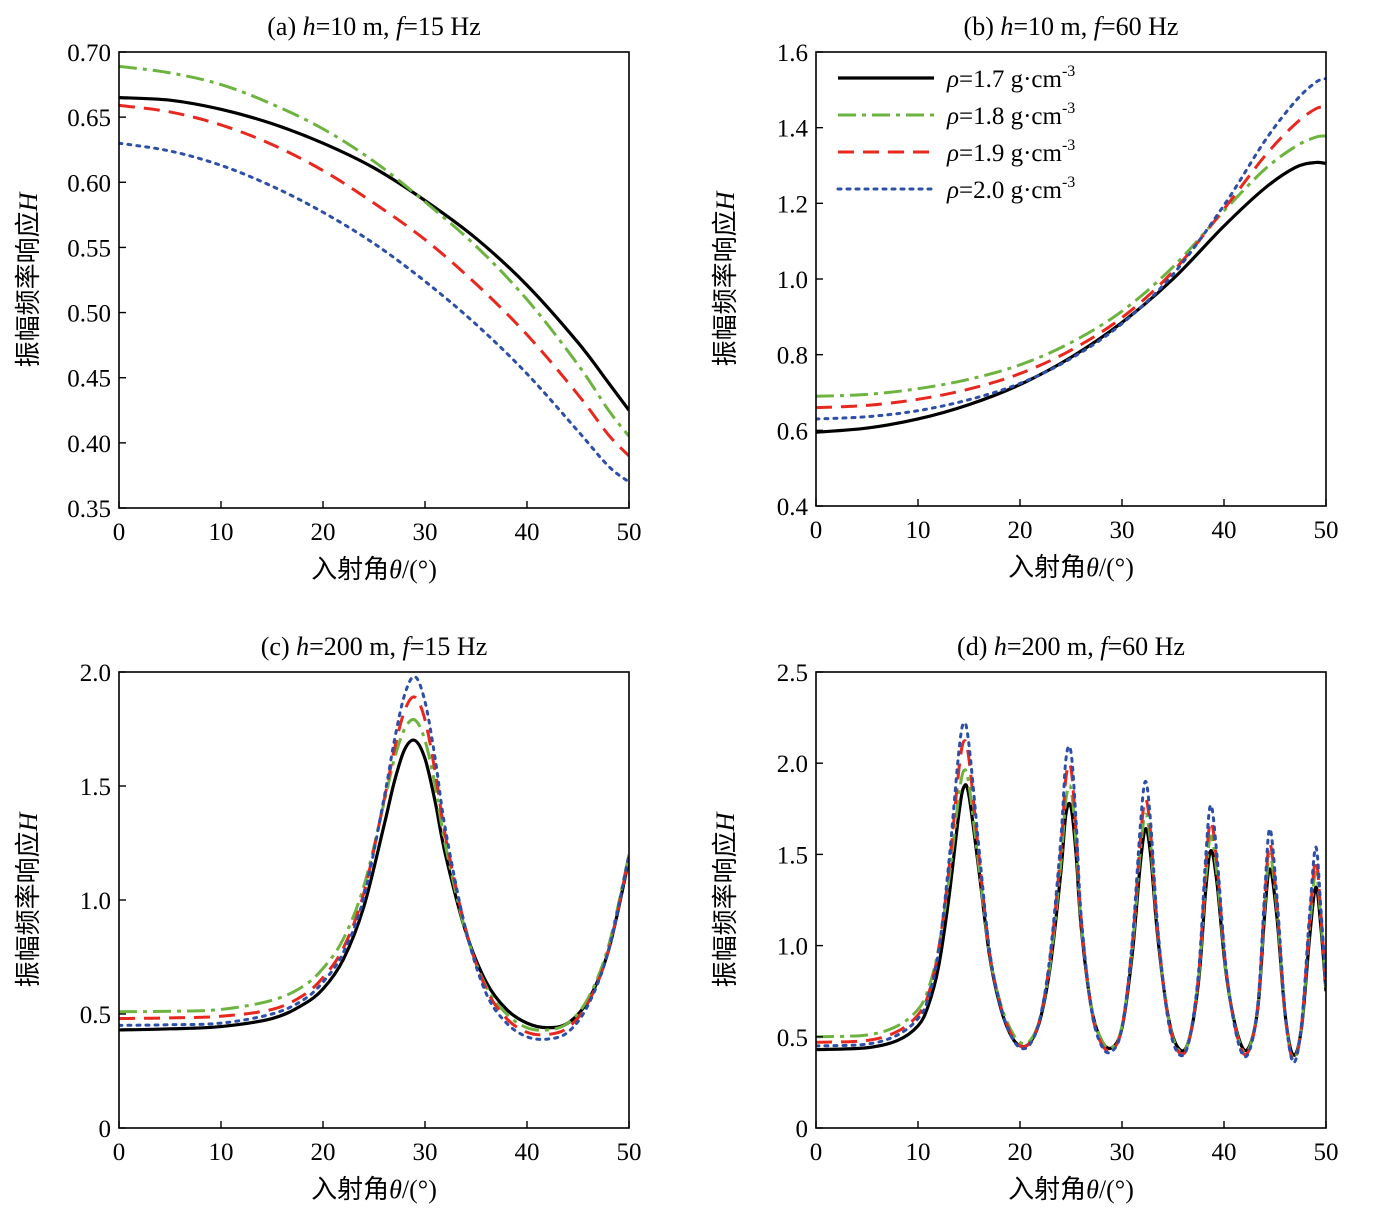 The width and height of the screenshot is (1378, 1229). What do you see at coordinates (89, 53) in the screenshot?
I see `y-tick-label: 0.70` at bounding box center [89, 53].